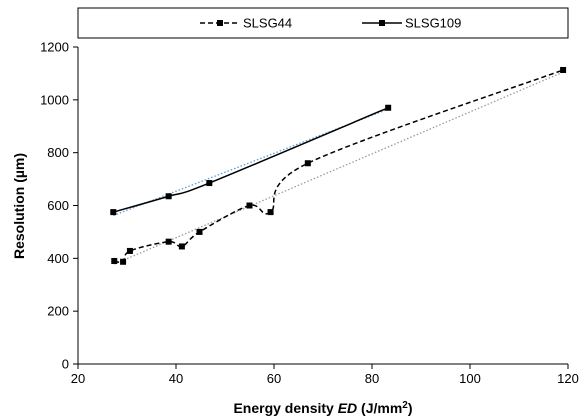 This screenshot has width=587, height=418. I want to click on x-axis-title-superscript: 2, so click(405, 405).